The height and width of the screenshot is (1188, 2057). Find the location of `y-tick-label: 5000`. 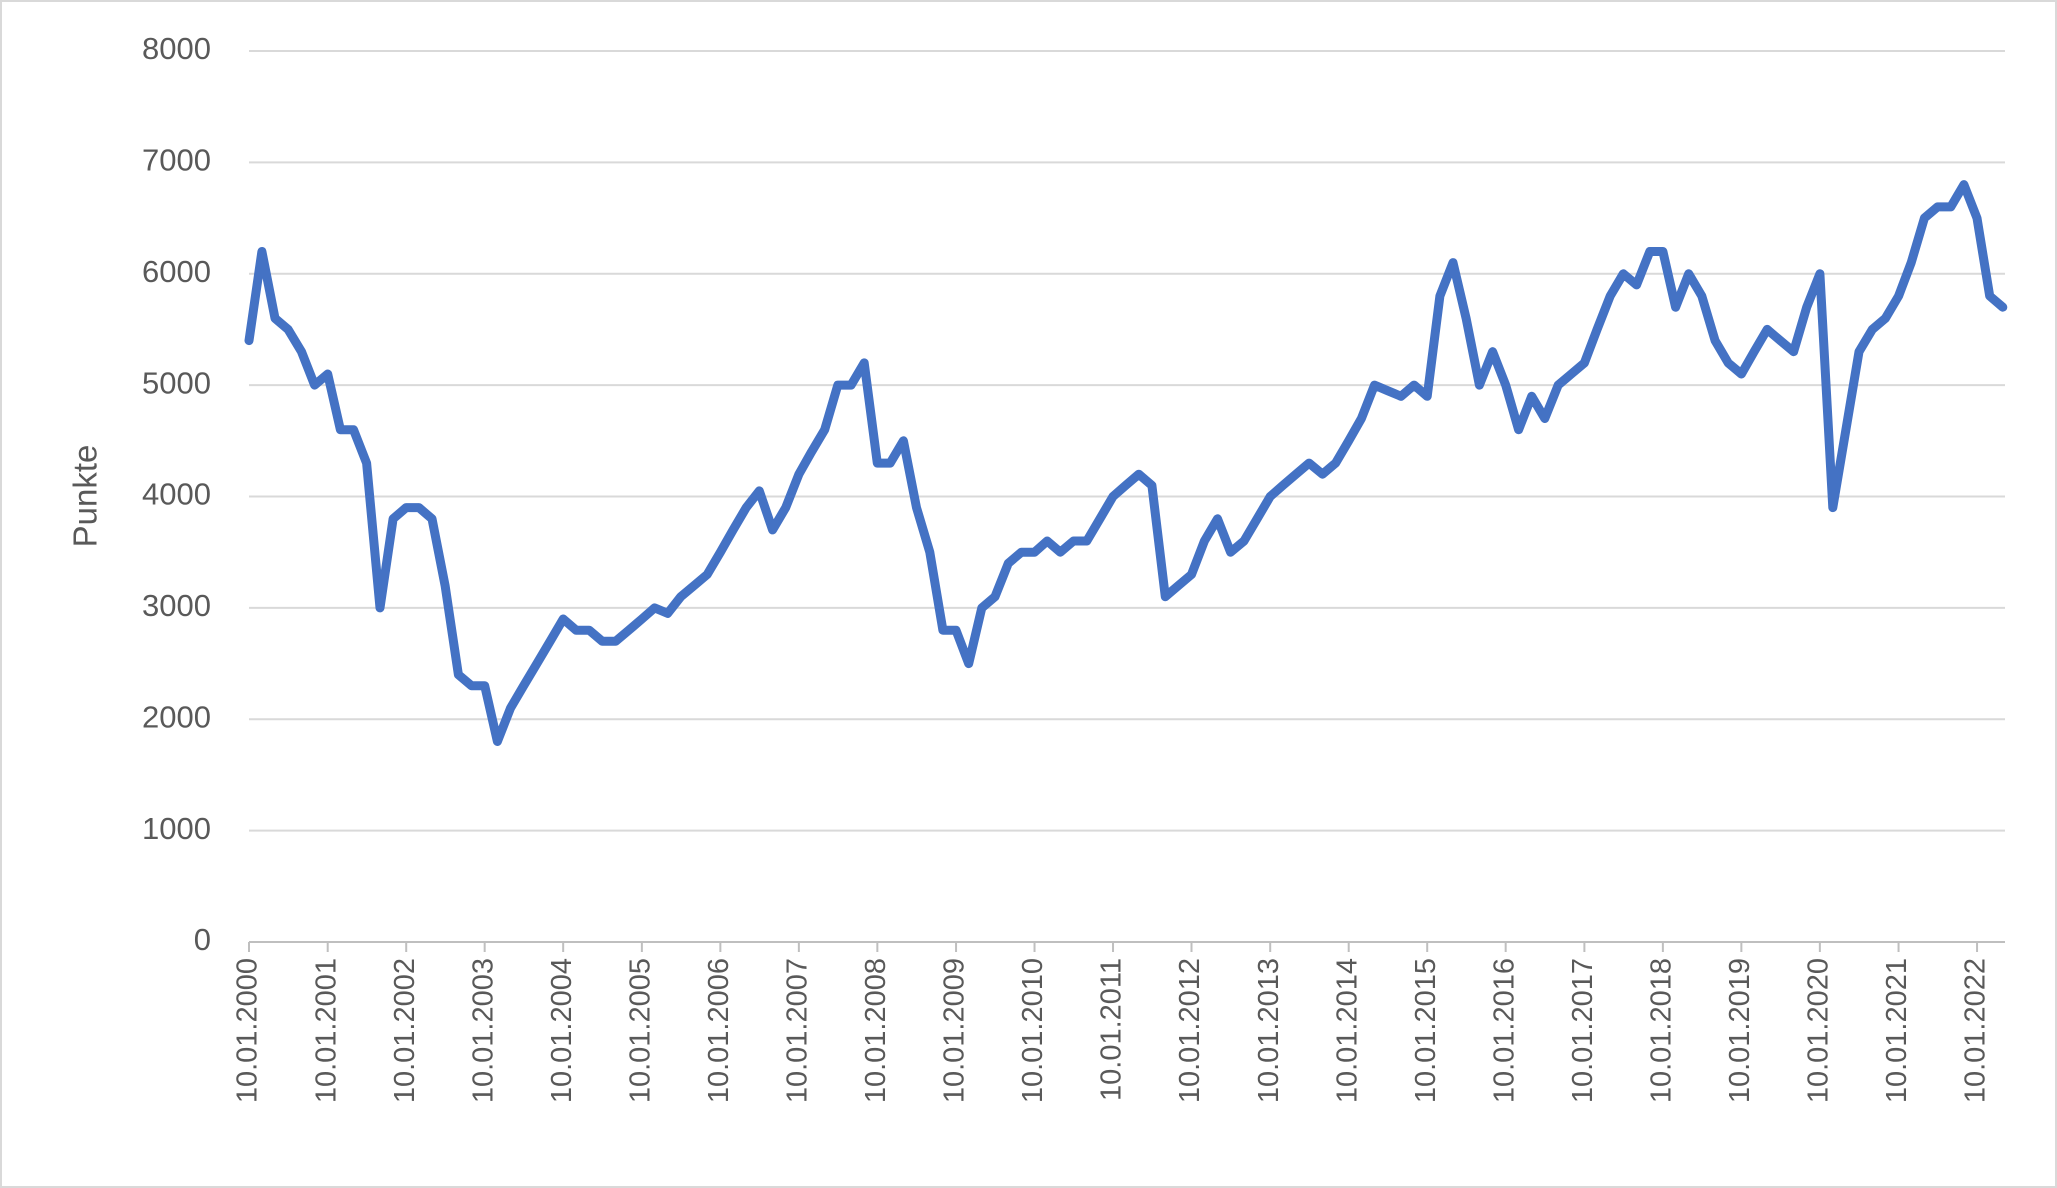

y-tick-label: 5000 is located at coordinates (176, 382).